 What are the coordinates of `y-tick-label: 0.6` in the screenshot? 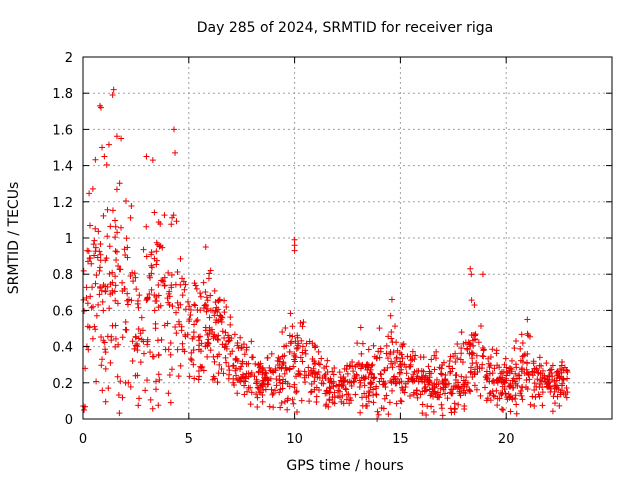 It's located at (62, 311).